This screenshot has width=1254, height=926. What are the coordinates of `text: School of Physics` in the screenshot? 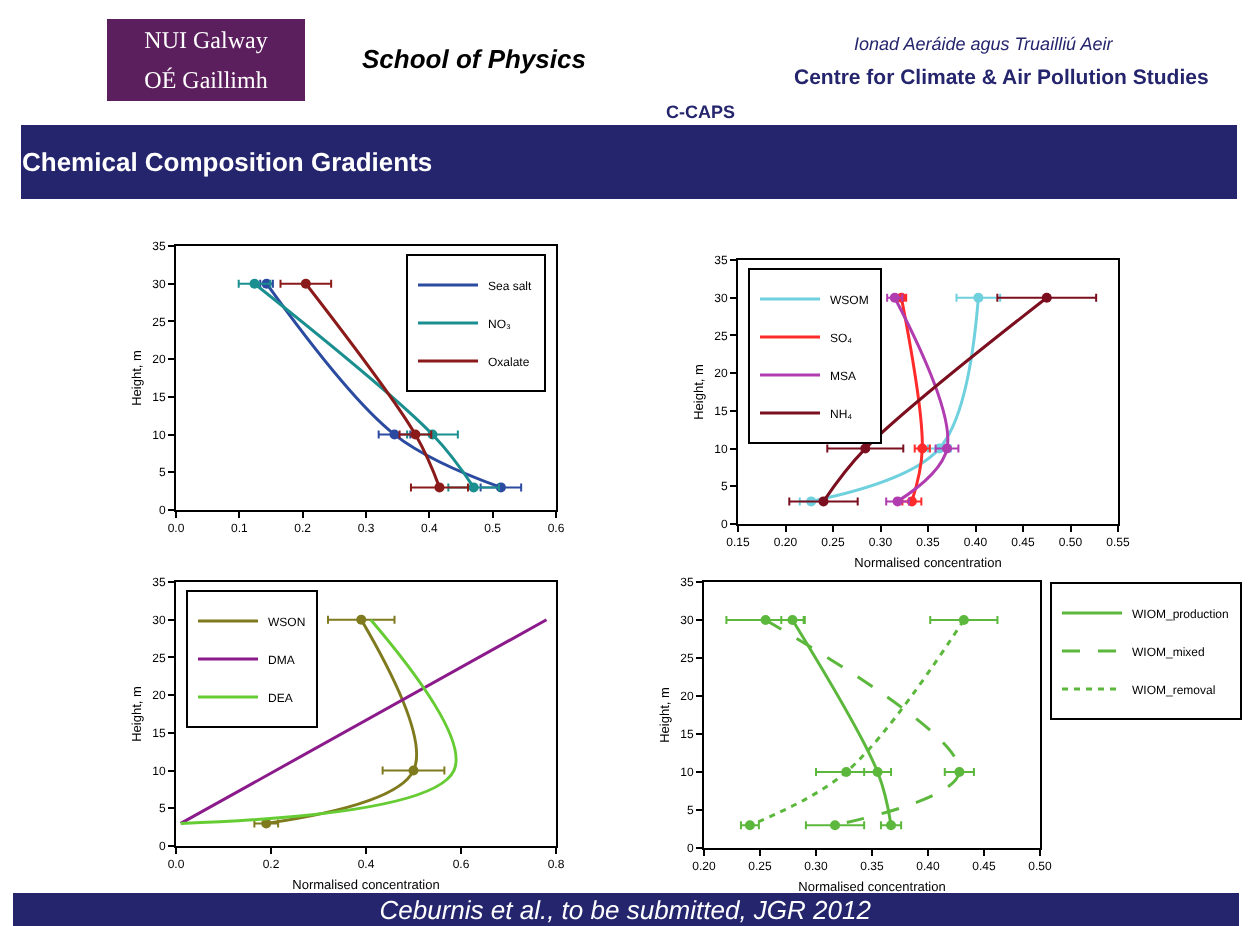 It's located at (474, 59).